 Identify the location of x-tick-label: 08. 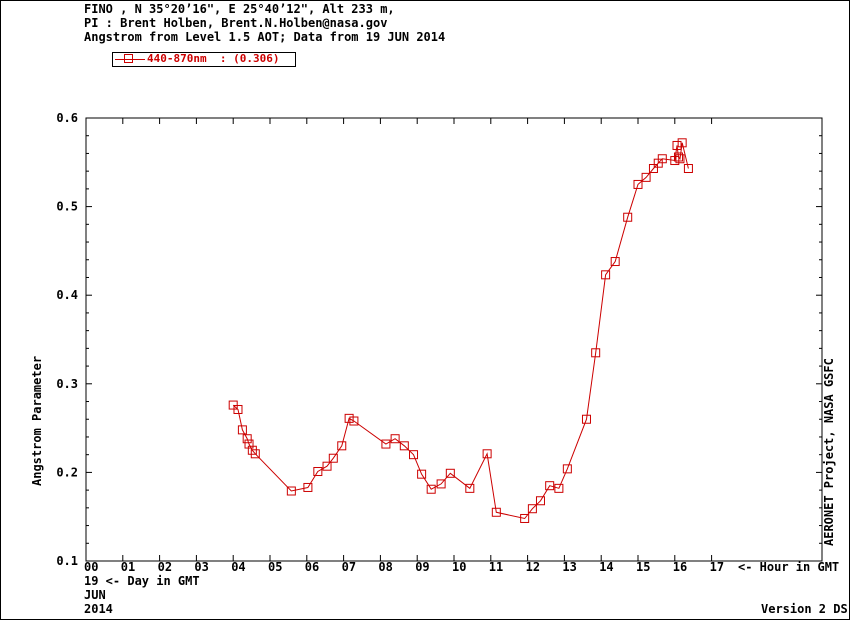
(385, 567).